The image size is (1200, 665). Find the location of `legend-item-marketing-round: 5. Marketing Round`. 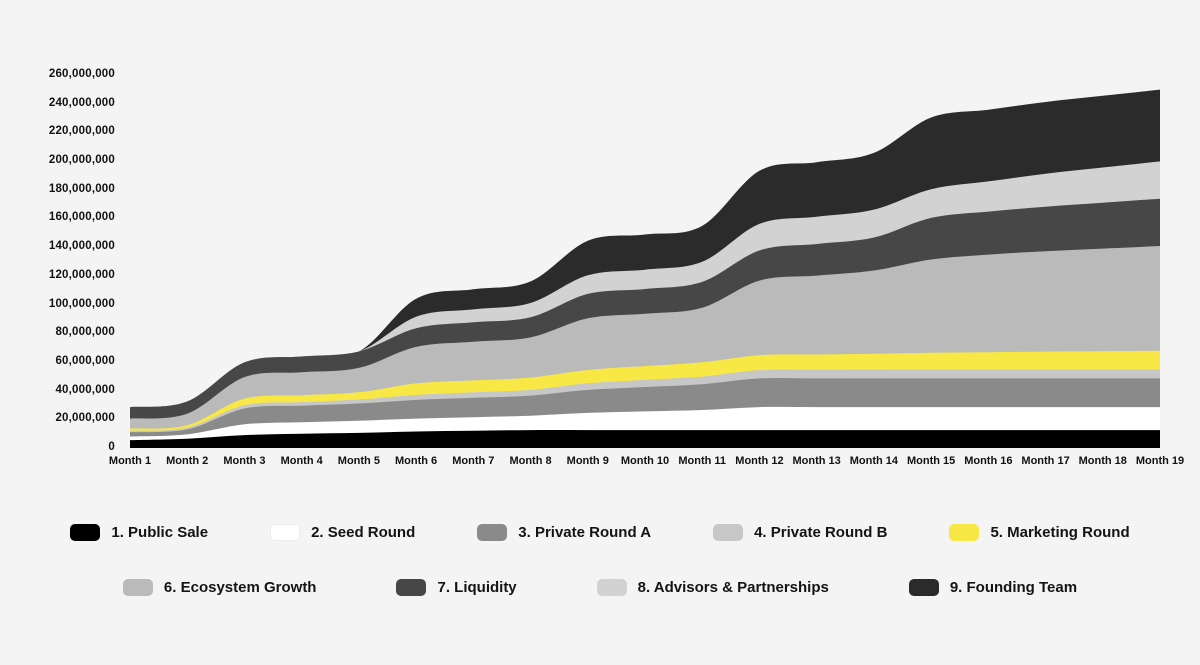

legend-item-marketing-round: 5. Marketing Round is located at coordinates (1039, 532).